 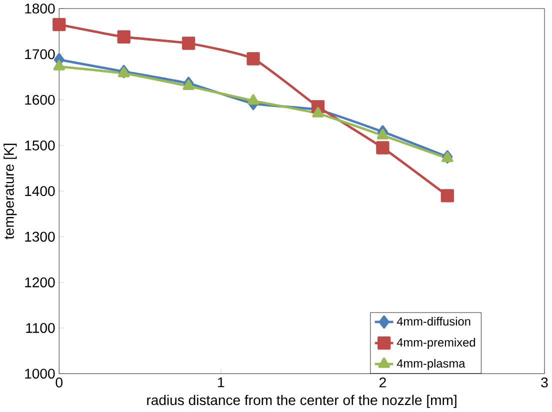 What do you see at coordinates (431, 364) in the screenshot?
I see `legend-label: 4mm-plasma` at bounding box center [431, 364].